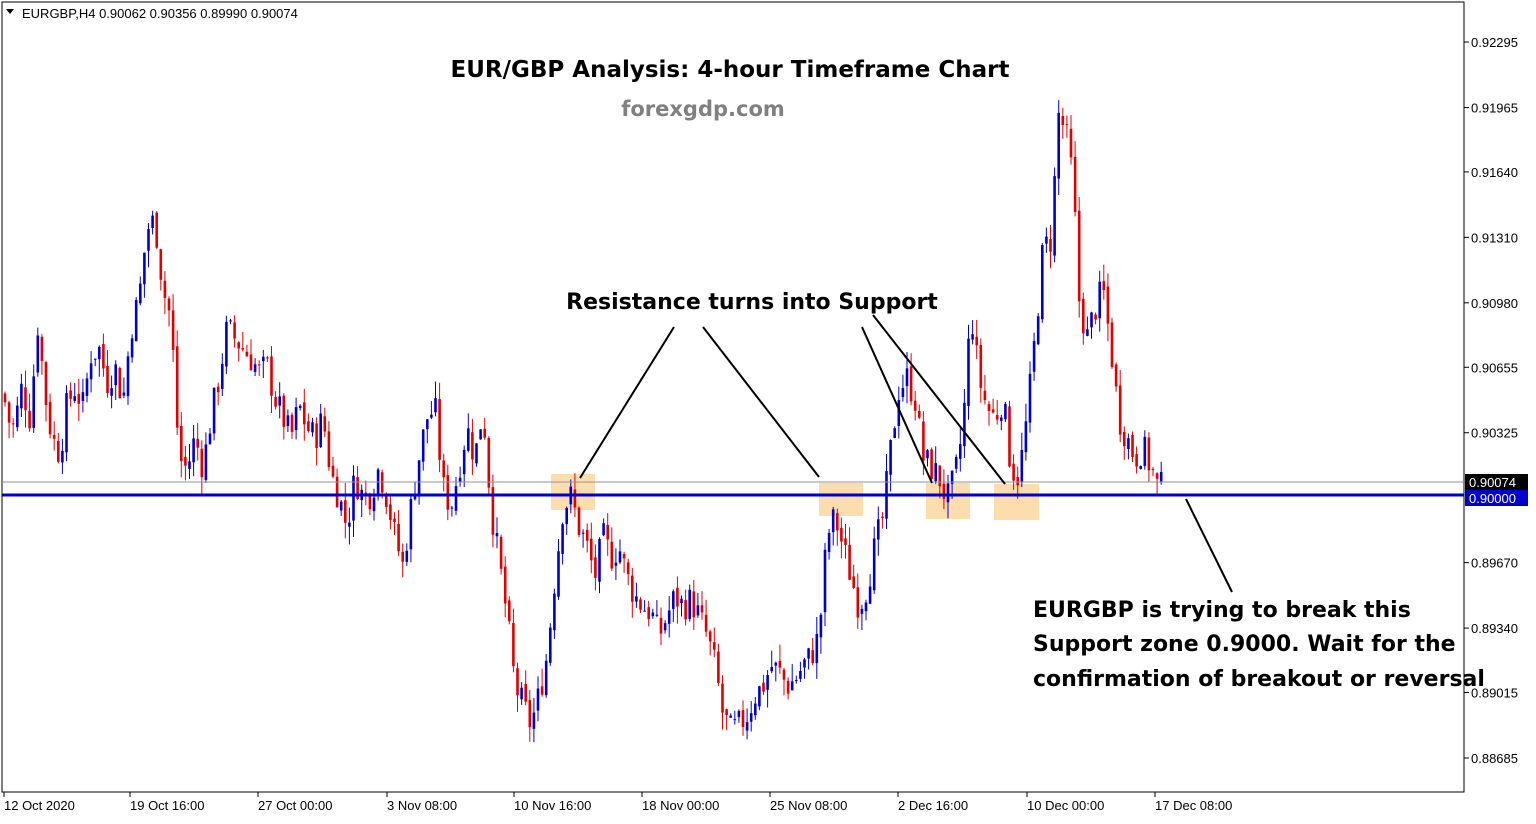 This screenshot has height=824, width=1536. Describe the element at coordinates (752, 302) in the screenshot. I see `resistance-label: Resistance turns into Support` at that location.